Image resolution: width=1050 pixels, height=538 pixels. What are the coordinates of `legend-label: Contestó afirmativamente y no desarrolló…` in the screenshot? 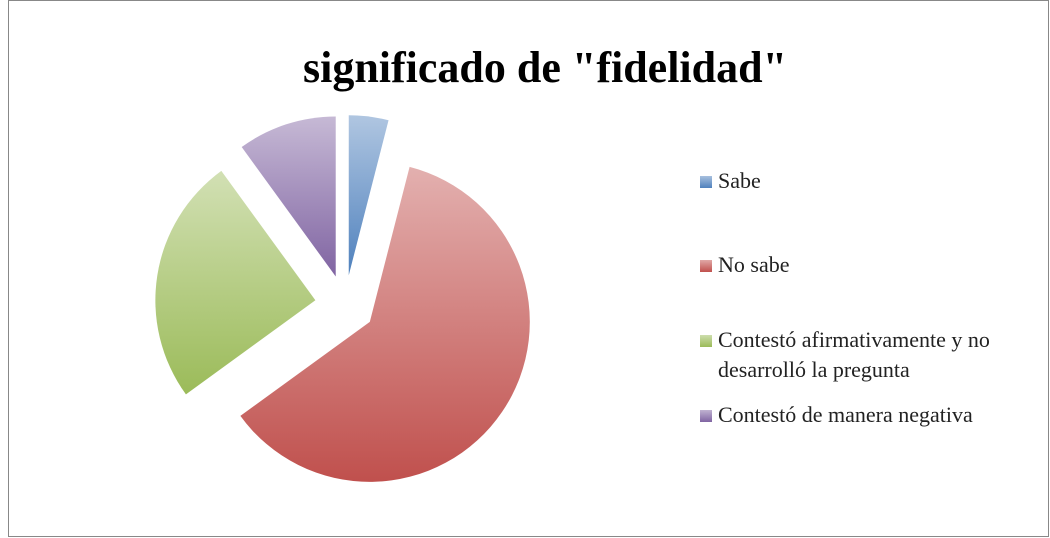 It's located at (854, 354).